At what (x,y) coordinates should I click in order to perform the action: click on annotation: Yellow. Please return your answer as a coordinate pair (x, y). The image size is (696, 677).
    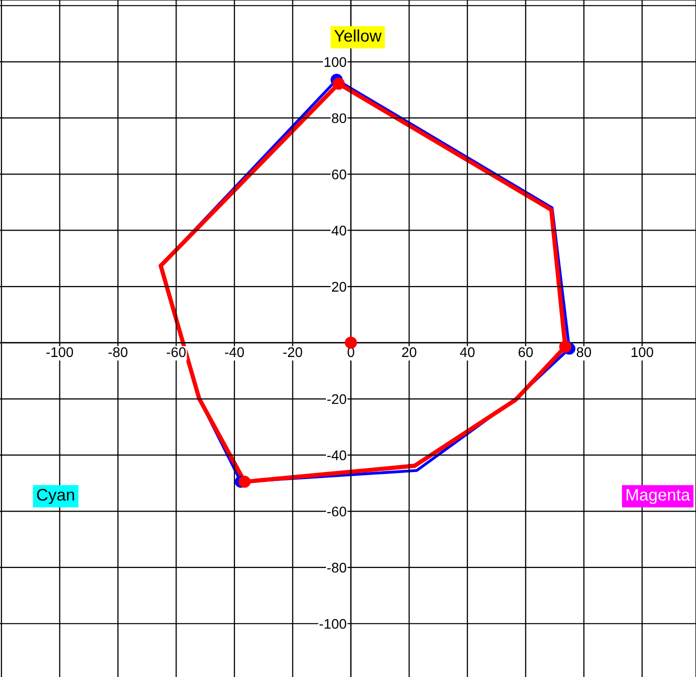
    Looking at the image, I should click on (358, 35).